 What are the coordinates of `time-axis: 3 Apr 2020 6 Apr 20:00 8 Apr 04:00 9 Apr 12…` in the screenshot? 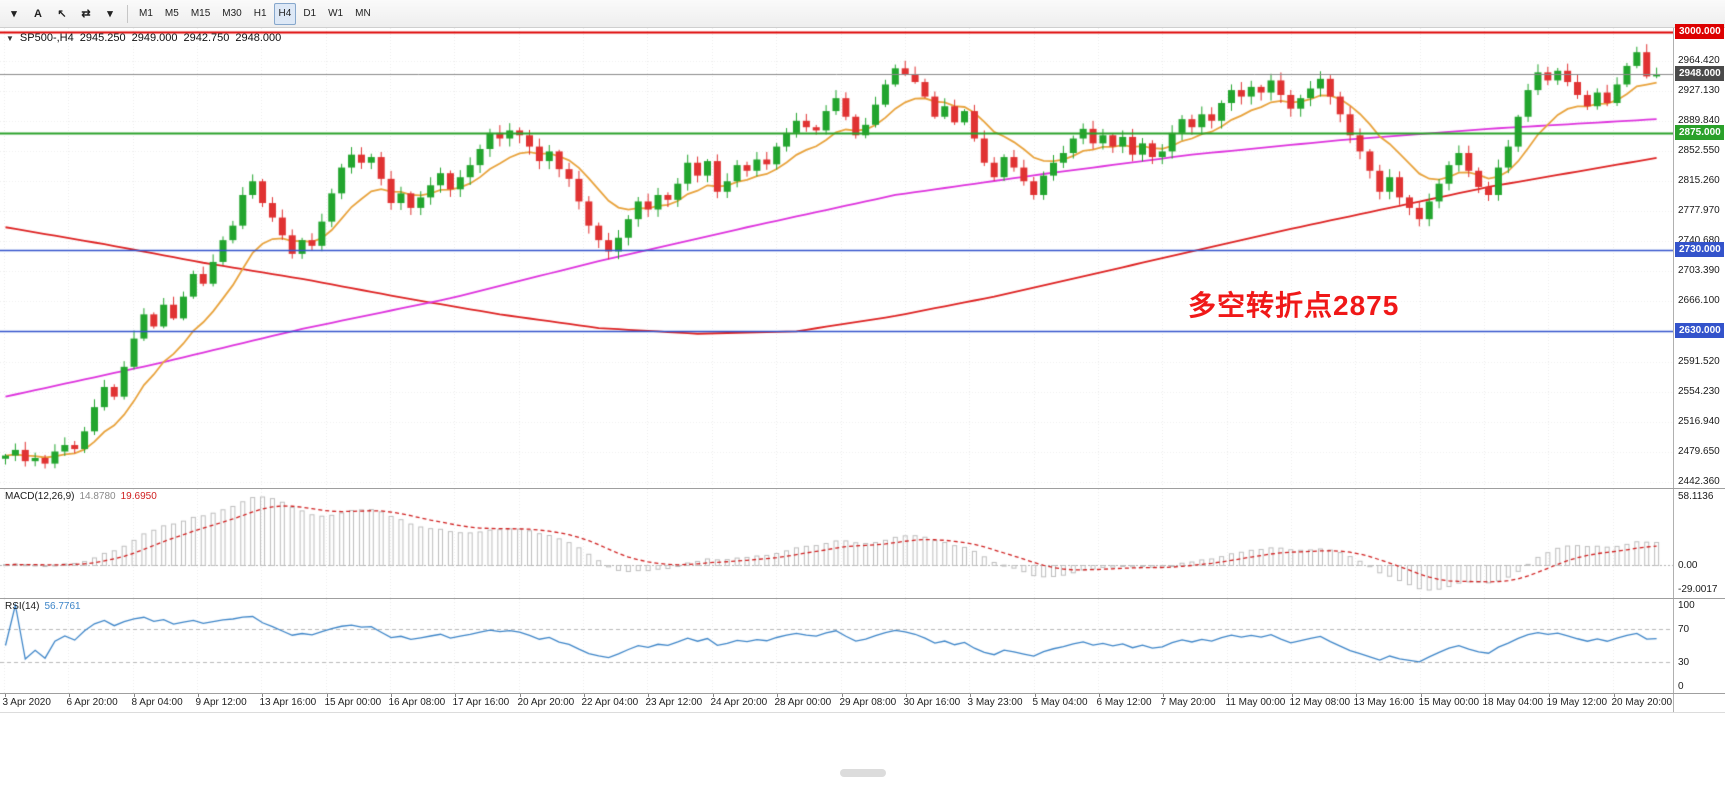 It's located at (862, 702).